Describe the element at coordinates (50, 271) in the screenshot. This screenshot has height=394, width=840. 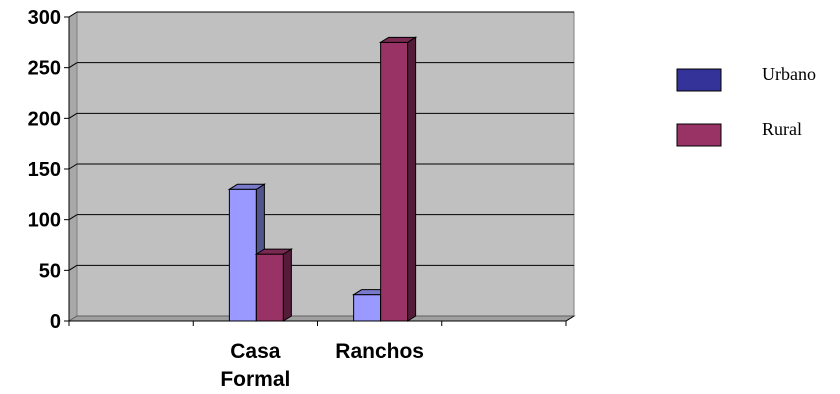
I see `y-tick-label: 50` at that location.